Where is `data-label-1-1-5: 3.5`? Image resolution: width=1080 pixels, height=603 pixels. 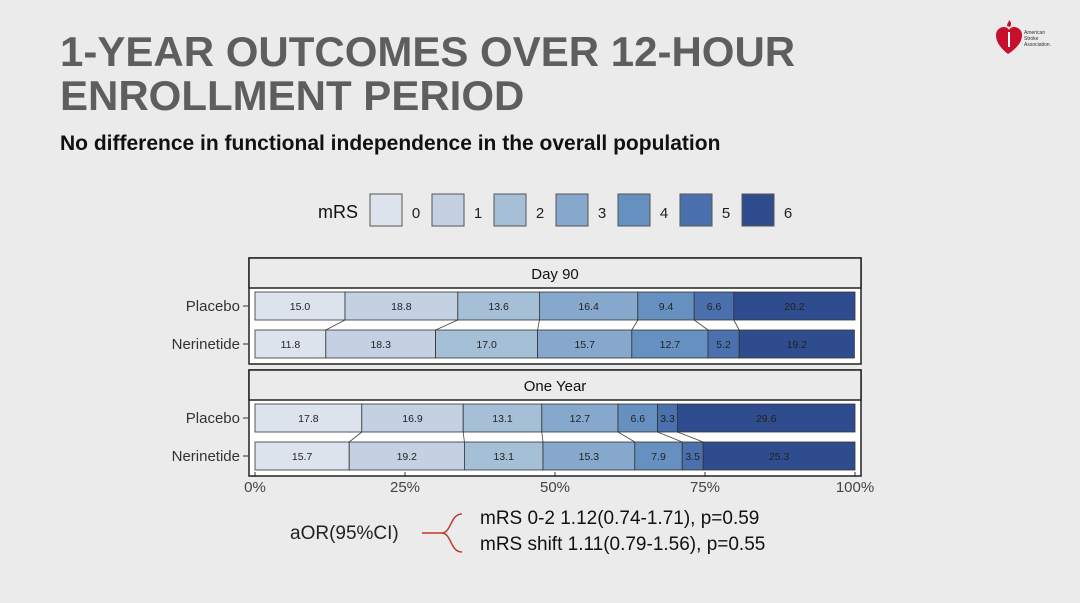 data-label-1-1-5: 3.5 is located at coordinates (692, 457).